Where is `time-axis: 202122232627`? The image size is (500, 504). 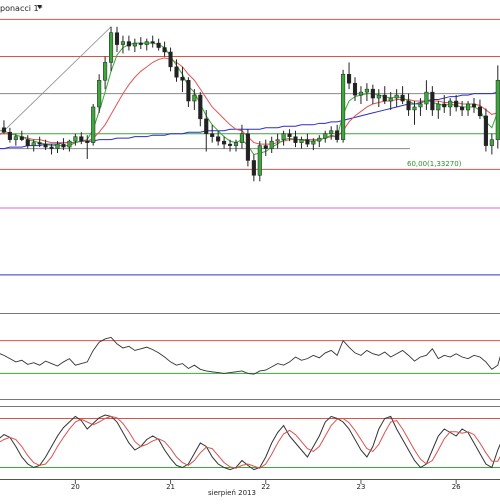
time-axis: 202122232627 is located at coordinates (266, 485).